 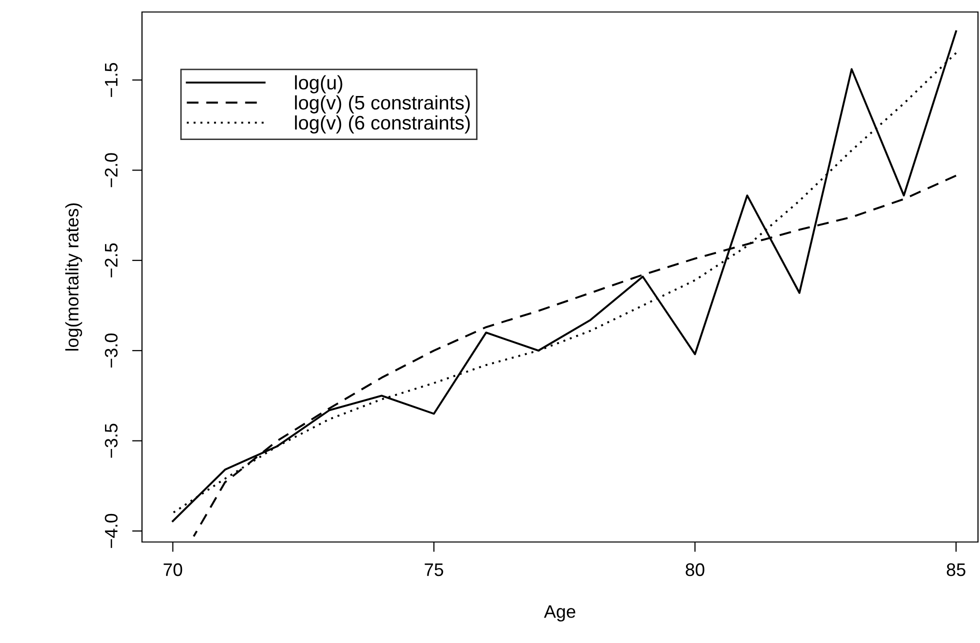 I want to click on y-tick-label: −2.0, so click(x=111, y=170).